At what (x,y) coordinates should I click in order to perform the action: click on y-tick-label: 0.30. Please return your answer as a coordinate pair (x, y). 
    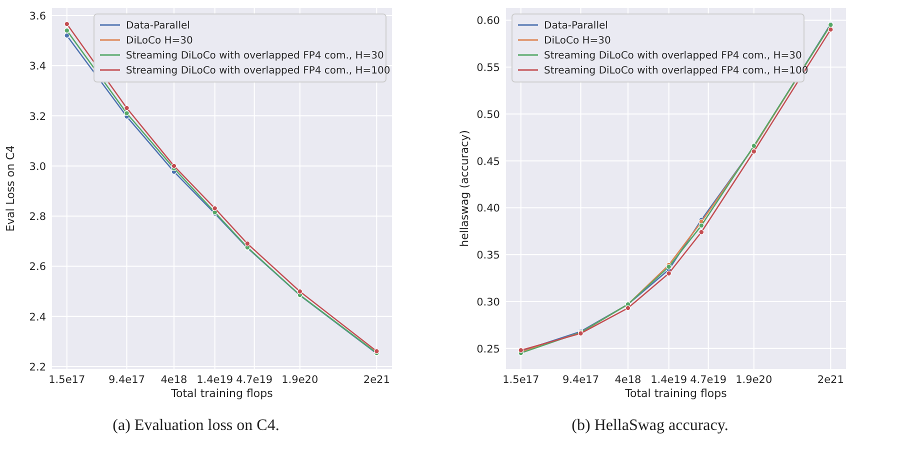
    Looking at the image, I should click on (488, 302).